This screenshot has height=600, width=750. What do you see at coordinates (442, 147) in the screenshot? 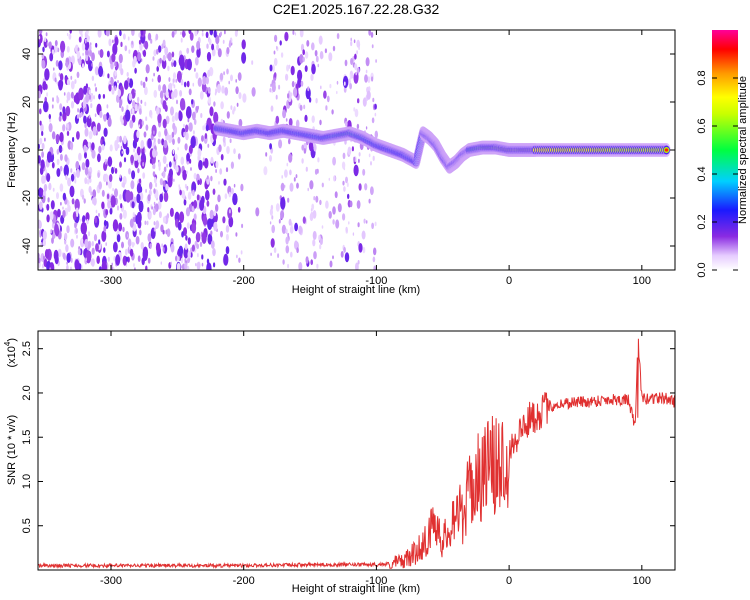
I see `spectrogram-track` at bounding box center [442, 147].